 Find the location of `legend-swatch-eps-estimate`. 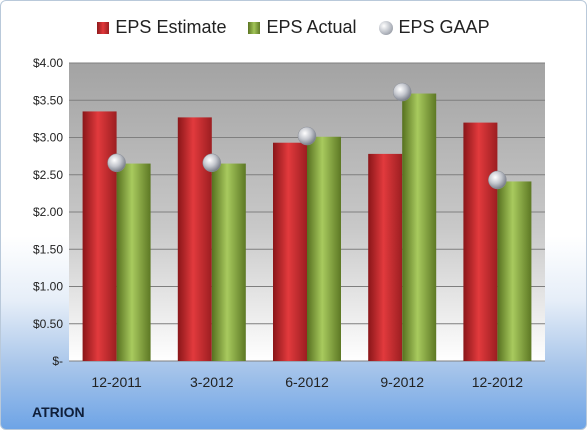

legend-swatch-eps-estimate is located at coordinates (103, 27).